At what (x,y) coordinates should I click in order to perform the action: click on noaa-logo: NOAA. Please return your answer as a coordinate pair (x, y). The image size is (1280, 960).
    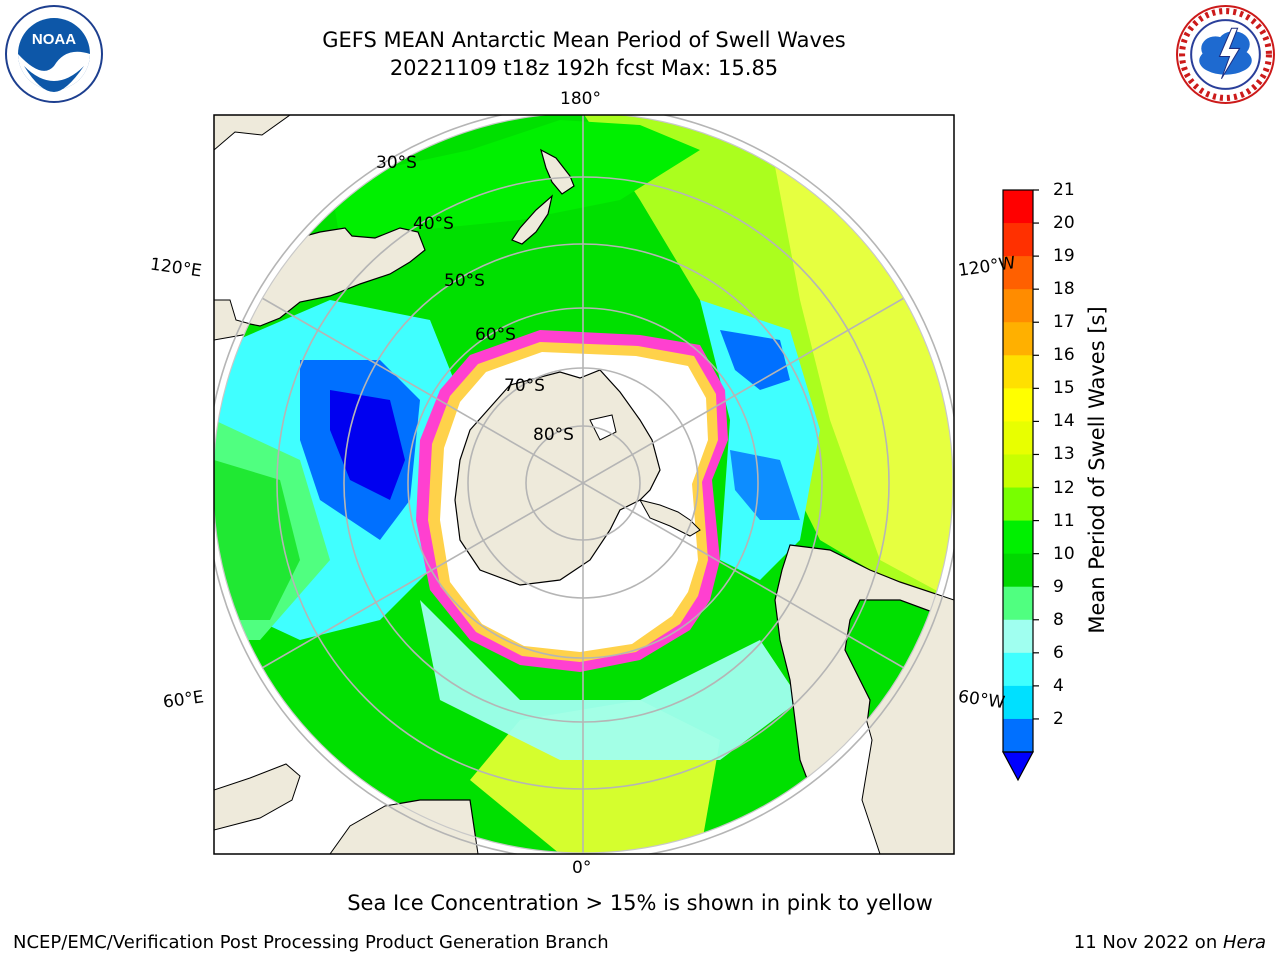
    Looking at the image, I should click on (54, 54).